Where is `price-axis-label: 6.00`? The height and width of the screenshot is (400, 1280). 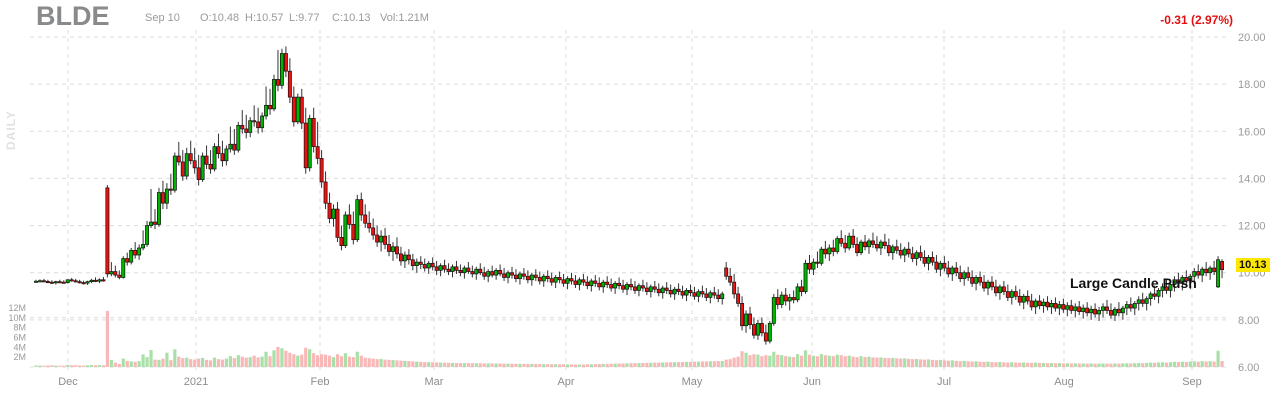 price-axis-label: 6.00 is located at coordinates (1248, 368).